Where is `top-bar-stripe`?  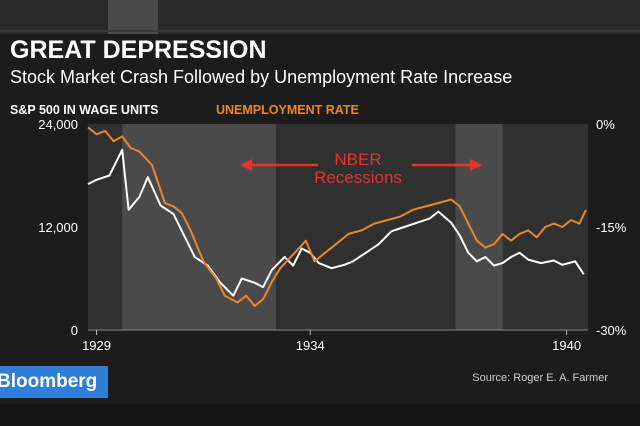
top-bar-stripe is located at coordinates (133, 17).